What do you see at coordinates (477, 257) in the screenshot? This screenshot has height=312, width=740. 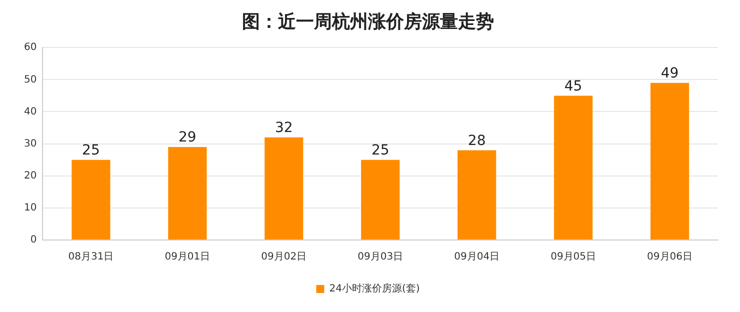 I see `x-tick-label: 09月04日` at bounding box center [477, 257].